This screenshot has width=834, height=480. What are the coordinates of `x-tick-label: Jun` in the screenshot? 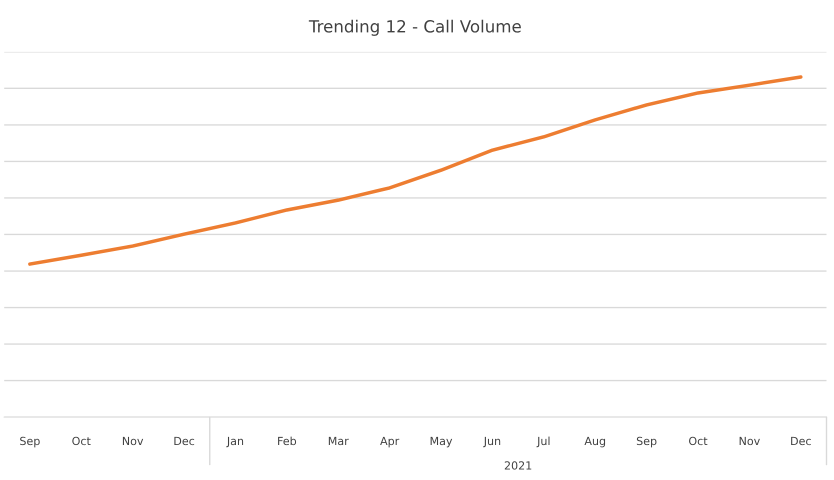 It's located at (491, 442).